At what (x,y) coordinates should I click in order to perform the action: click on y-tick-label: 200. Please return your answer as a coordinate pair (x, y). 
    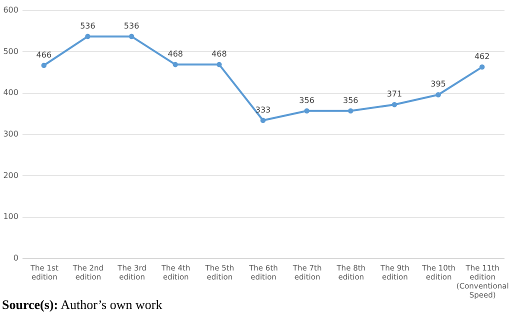
    Looking at the image, I should click on (10, 175).